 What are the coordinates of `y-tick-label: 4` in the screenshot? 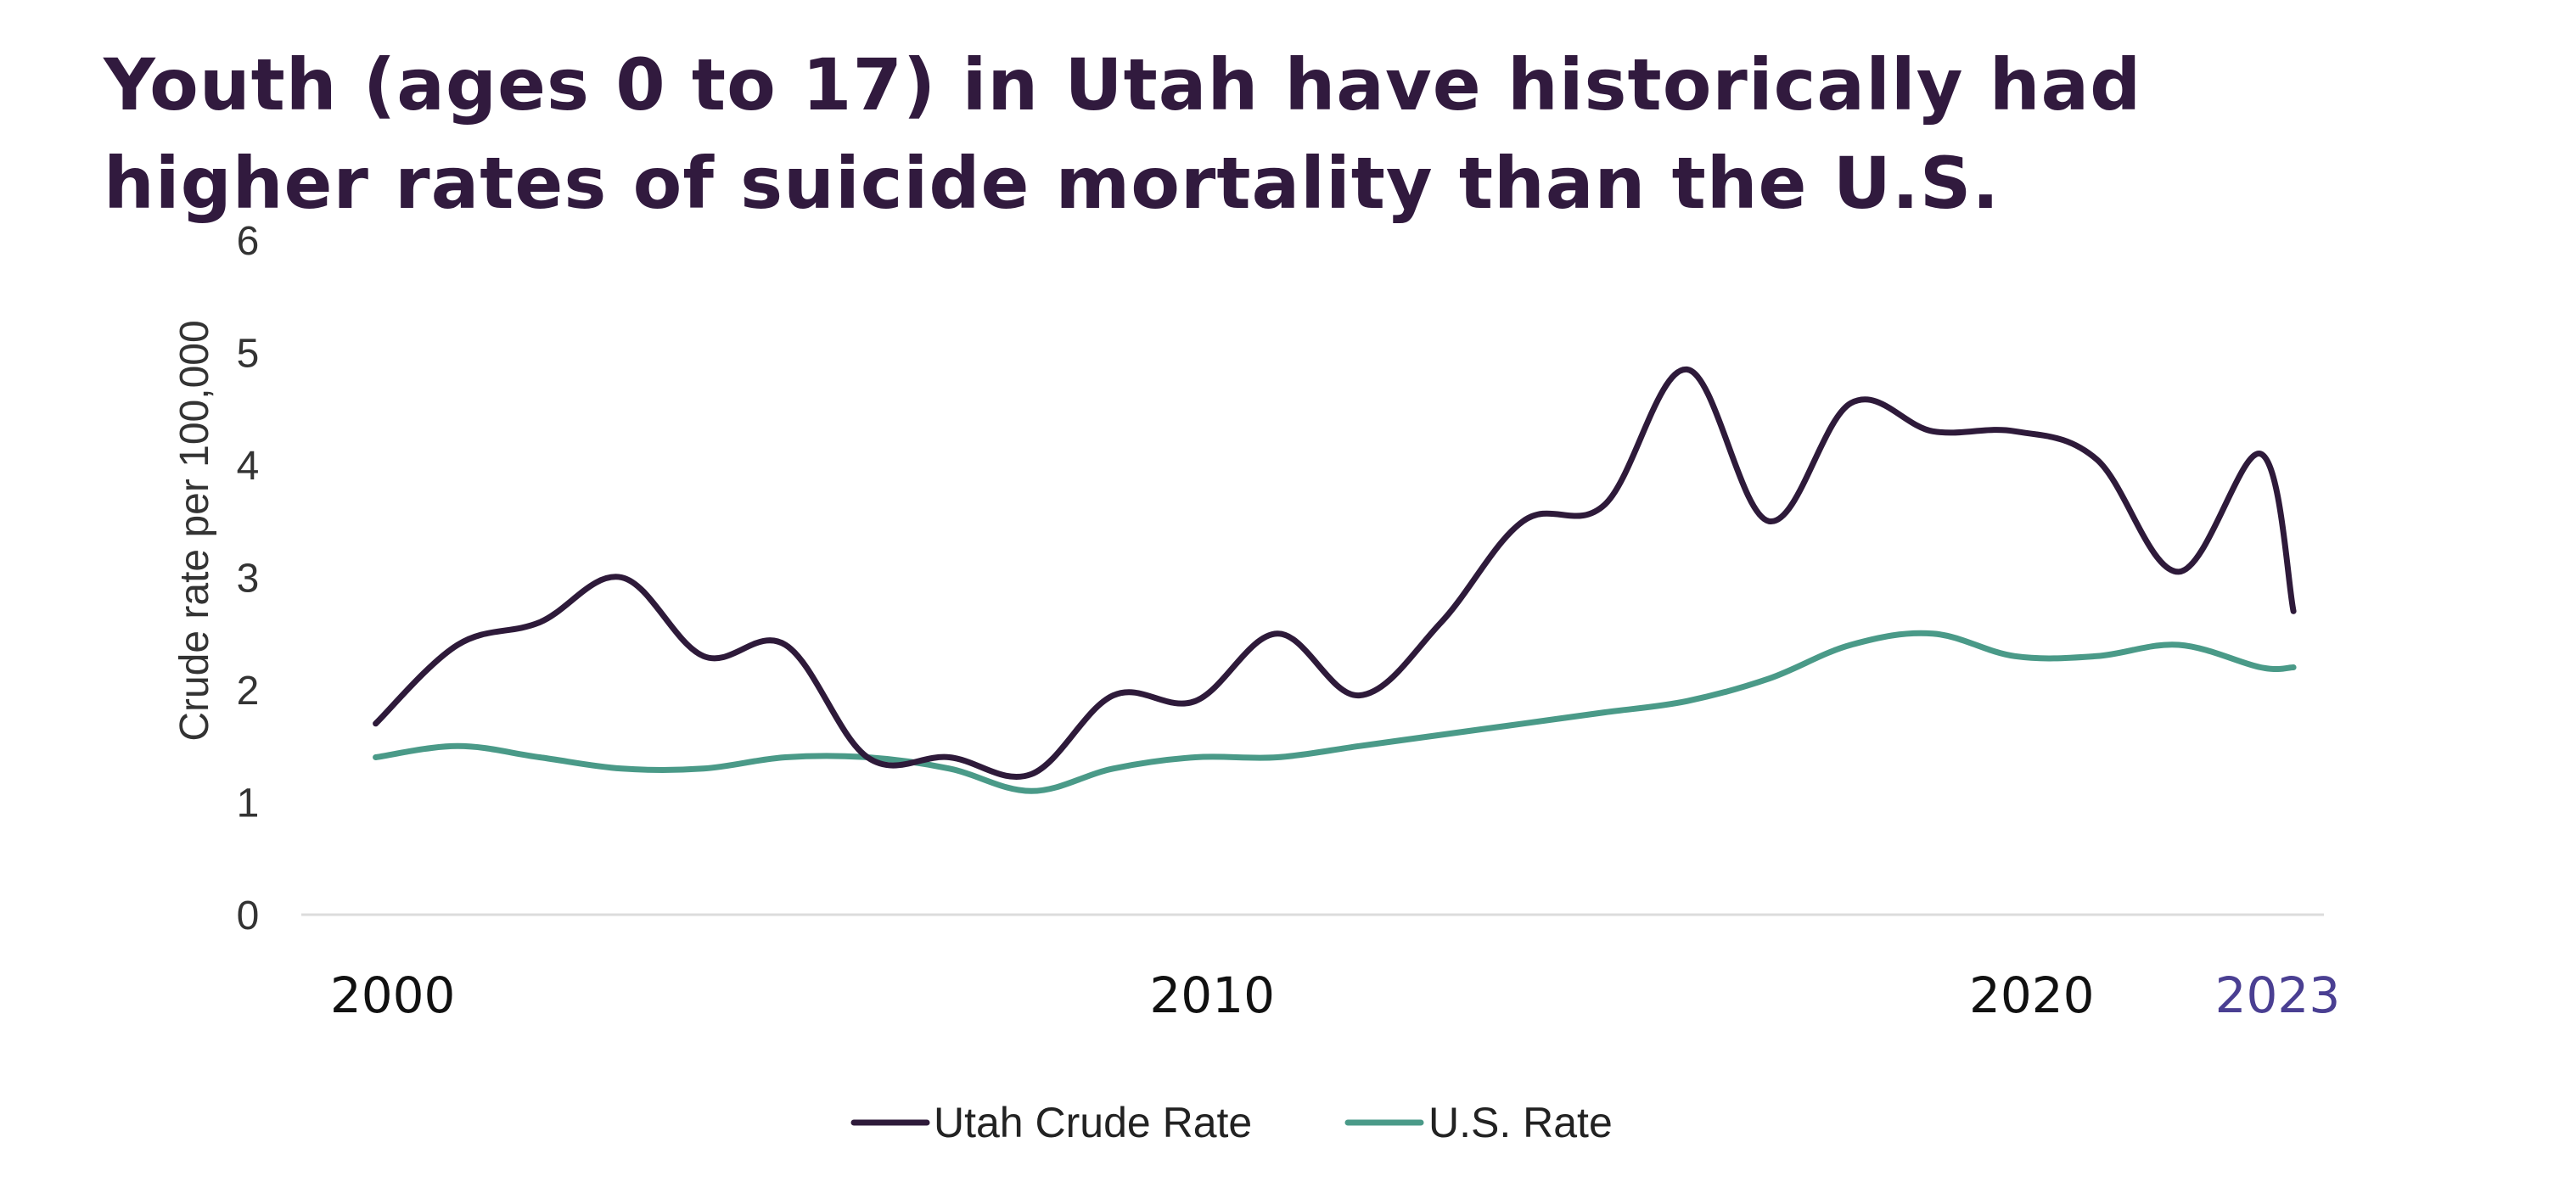 It's located at (248, 466).